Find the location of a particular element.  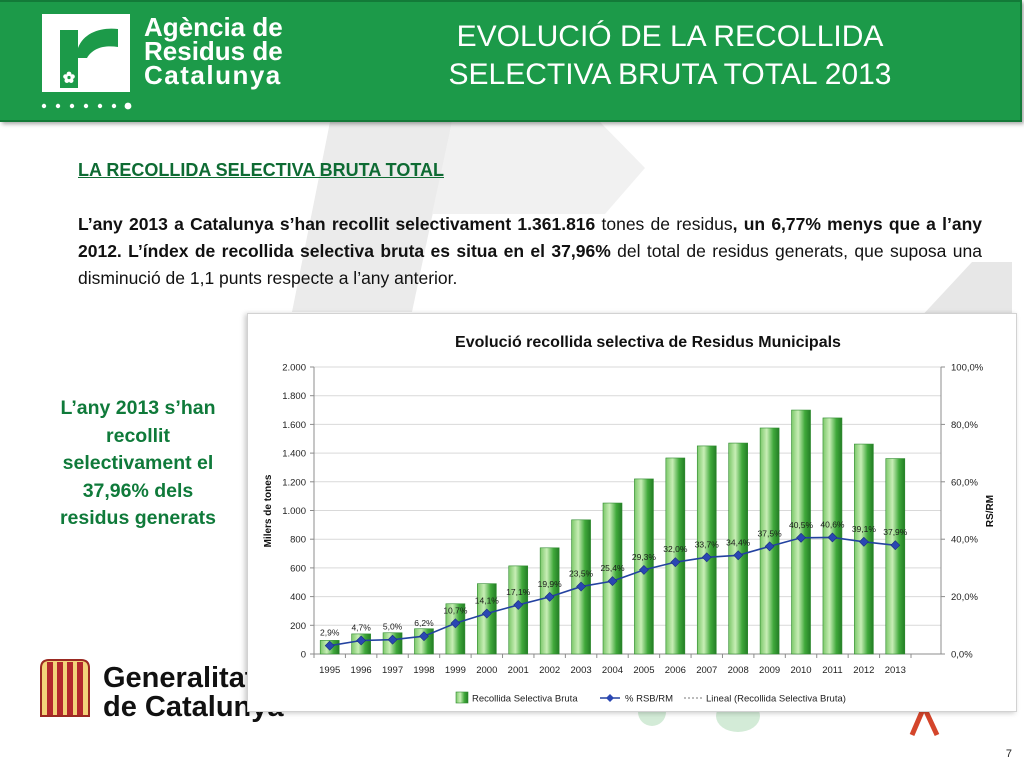

x-tick-label: 2007 is located at coordinates (706, 670).